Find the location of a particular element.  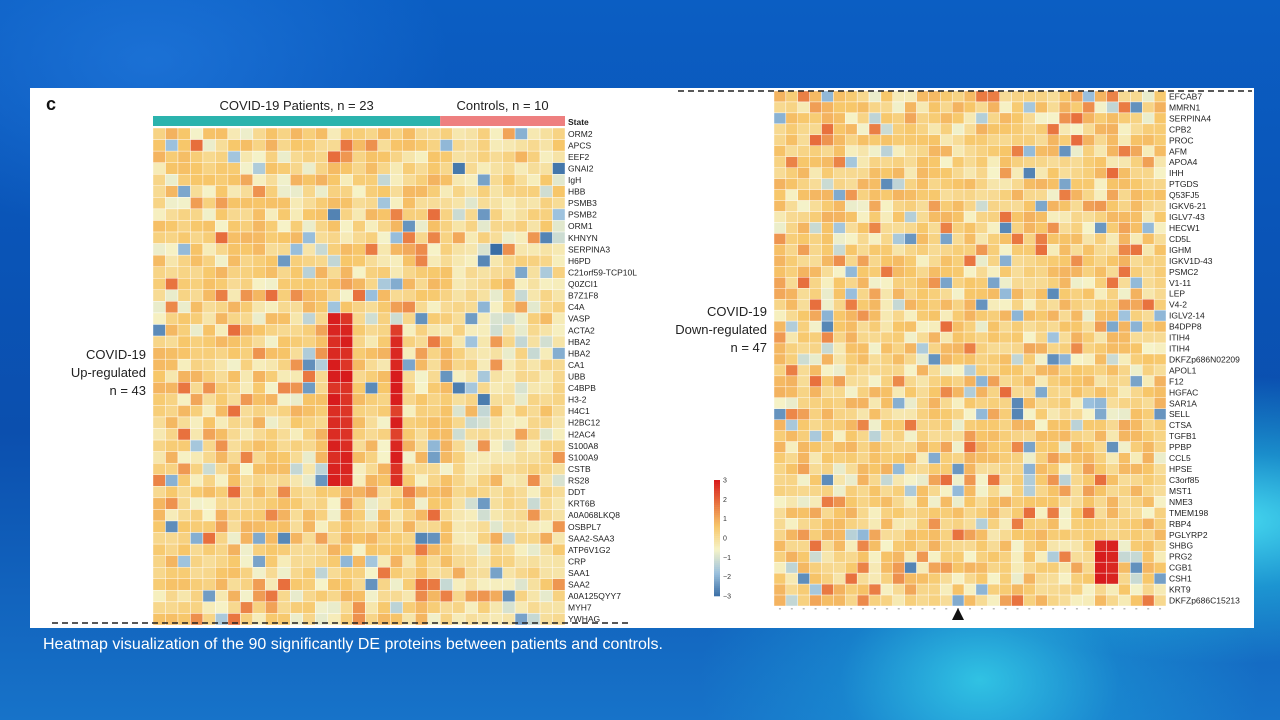

row-label: VASP is located at coordinates (579, 319).